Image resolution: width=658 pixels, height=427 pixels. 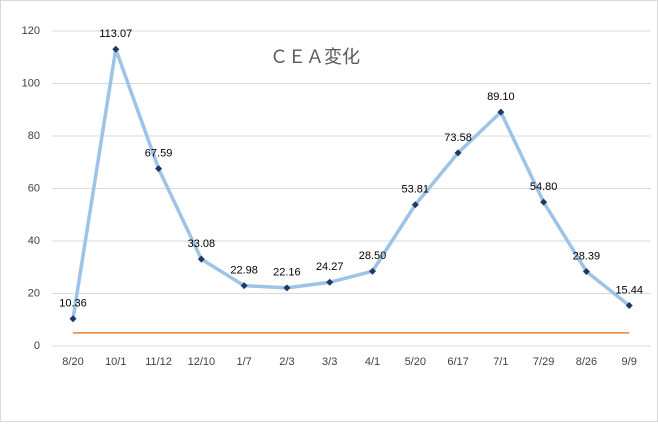 I want to click on data-label: 10.36, so click(x=73, y=304).